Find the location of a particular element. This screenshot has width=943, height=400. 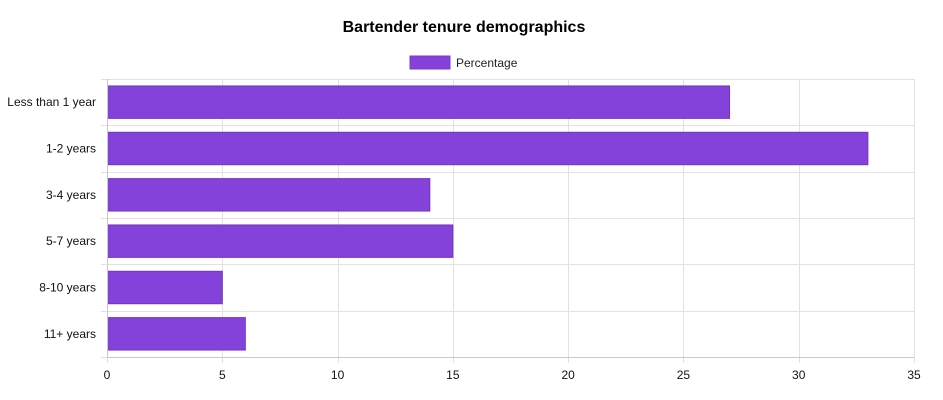

x-tick-label: 15 is located at coordinates (453, 375).